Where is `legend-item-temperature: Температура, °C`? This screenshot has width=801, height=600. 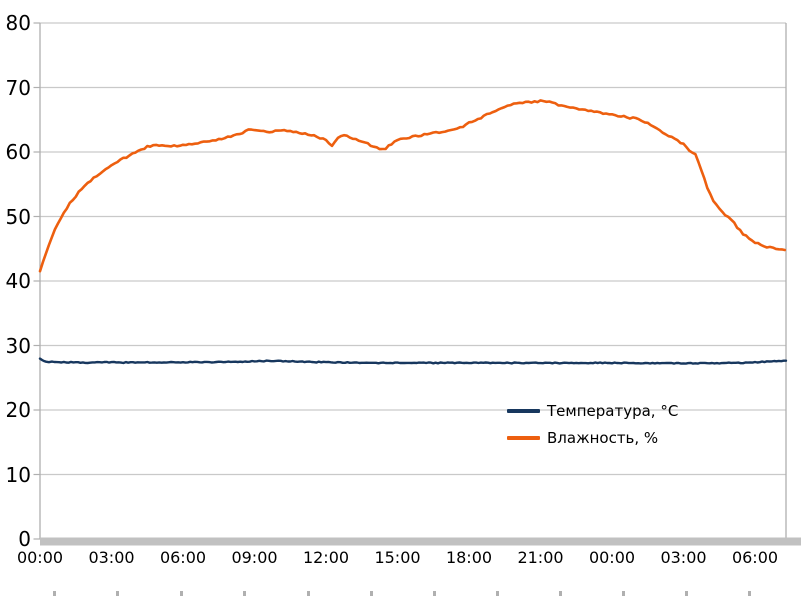
legend-item-temperature: Температура, °C is located at coordinates (592, 411).